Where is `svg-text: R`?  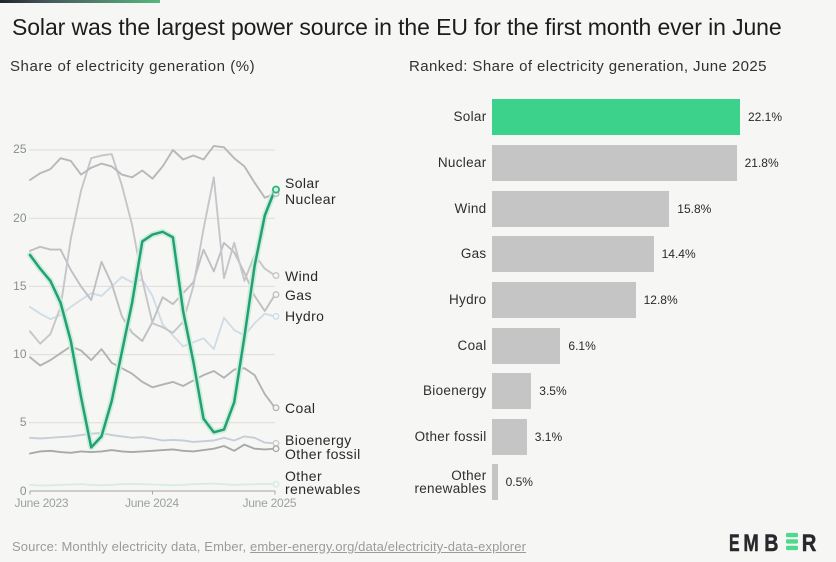
svg-text: R is located at coordinates (809, 542).